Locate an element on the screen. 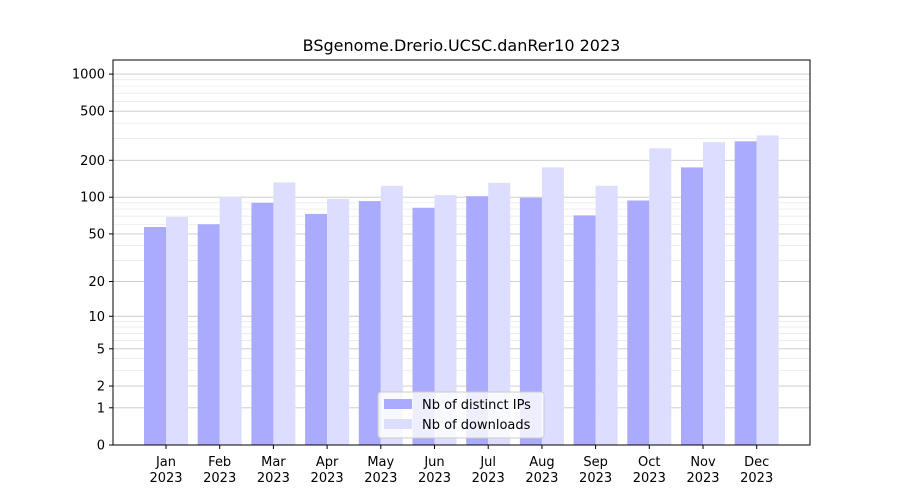 This screenshot has height=500, width=900. legend-box is located at coordinates (461, 415).